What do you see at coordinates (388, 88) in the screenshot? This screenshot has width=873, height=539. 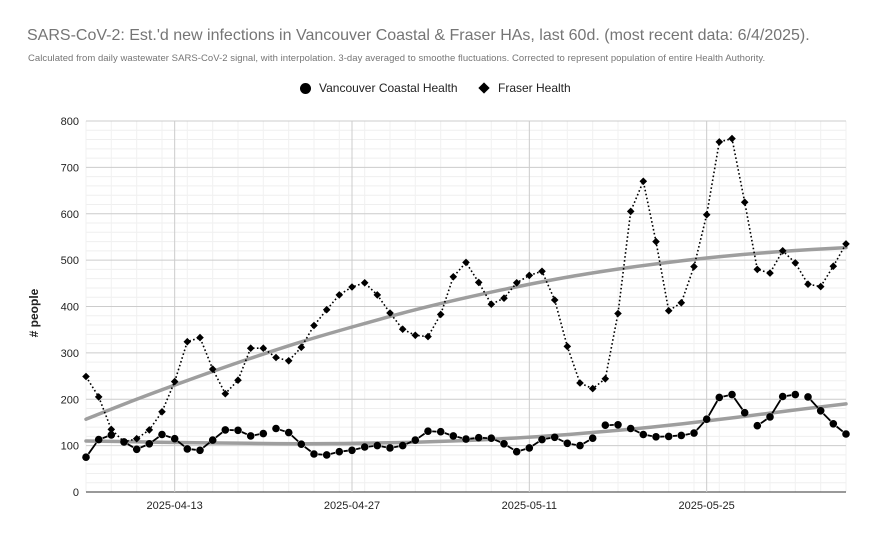 I see `legend-label-vch: Vancouver Coastal Health` at bounding box center [388, 88].